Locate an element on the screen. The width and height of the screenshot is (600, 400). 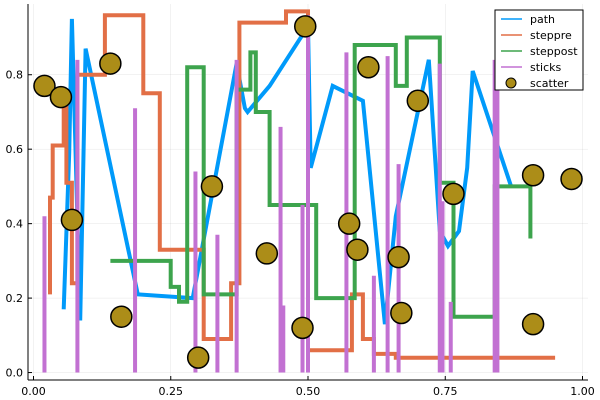
x-tick-label-2: 0.50 is located at coordinates (308, 391).